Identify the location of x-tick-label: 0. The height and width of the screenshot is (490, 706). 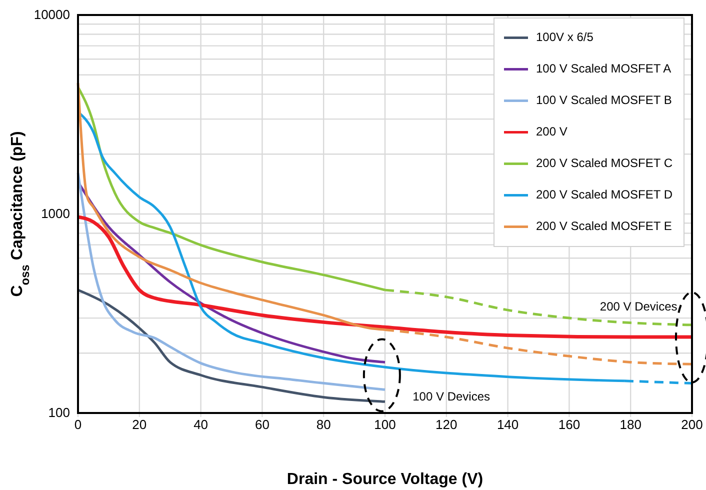
(78, 424).